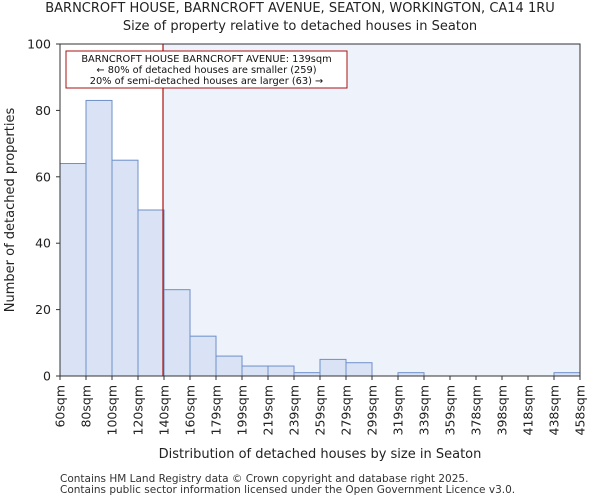 The image size is (600, 500). What do you see at coordinates (190, 410) in the screenshot?
I see `x-tick-label: 160sqm` at bounding box center [190, 410].